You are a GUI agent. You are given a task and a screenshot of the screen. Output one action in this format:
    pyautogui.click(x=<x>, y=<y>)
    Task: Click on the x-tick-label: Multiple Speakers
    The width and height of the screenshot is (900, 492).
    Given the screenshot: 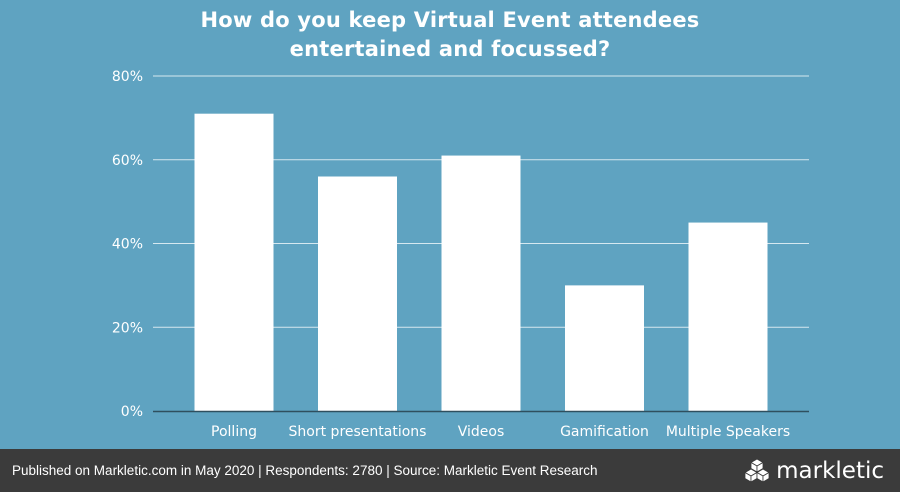 What is the action you would take?
    pyautogui.click(x=728, y=432)
    